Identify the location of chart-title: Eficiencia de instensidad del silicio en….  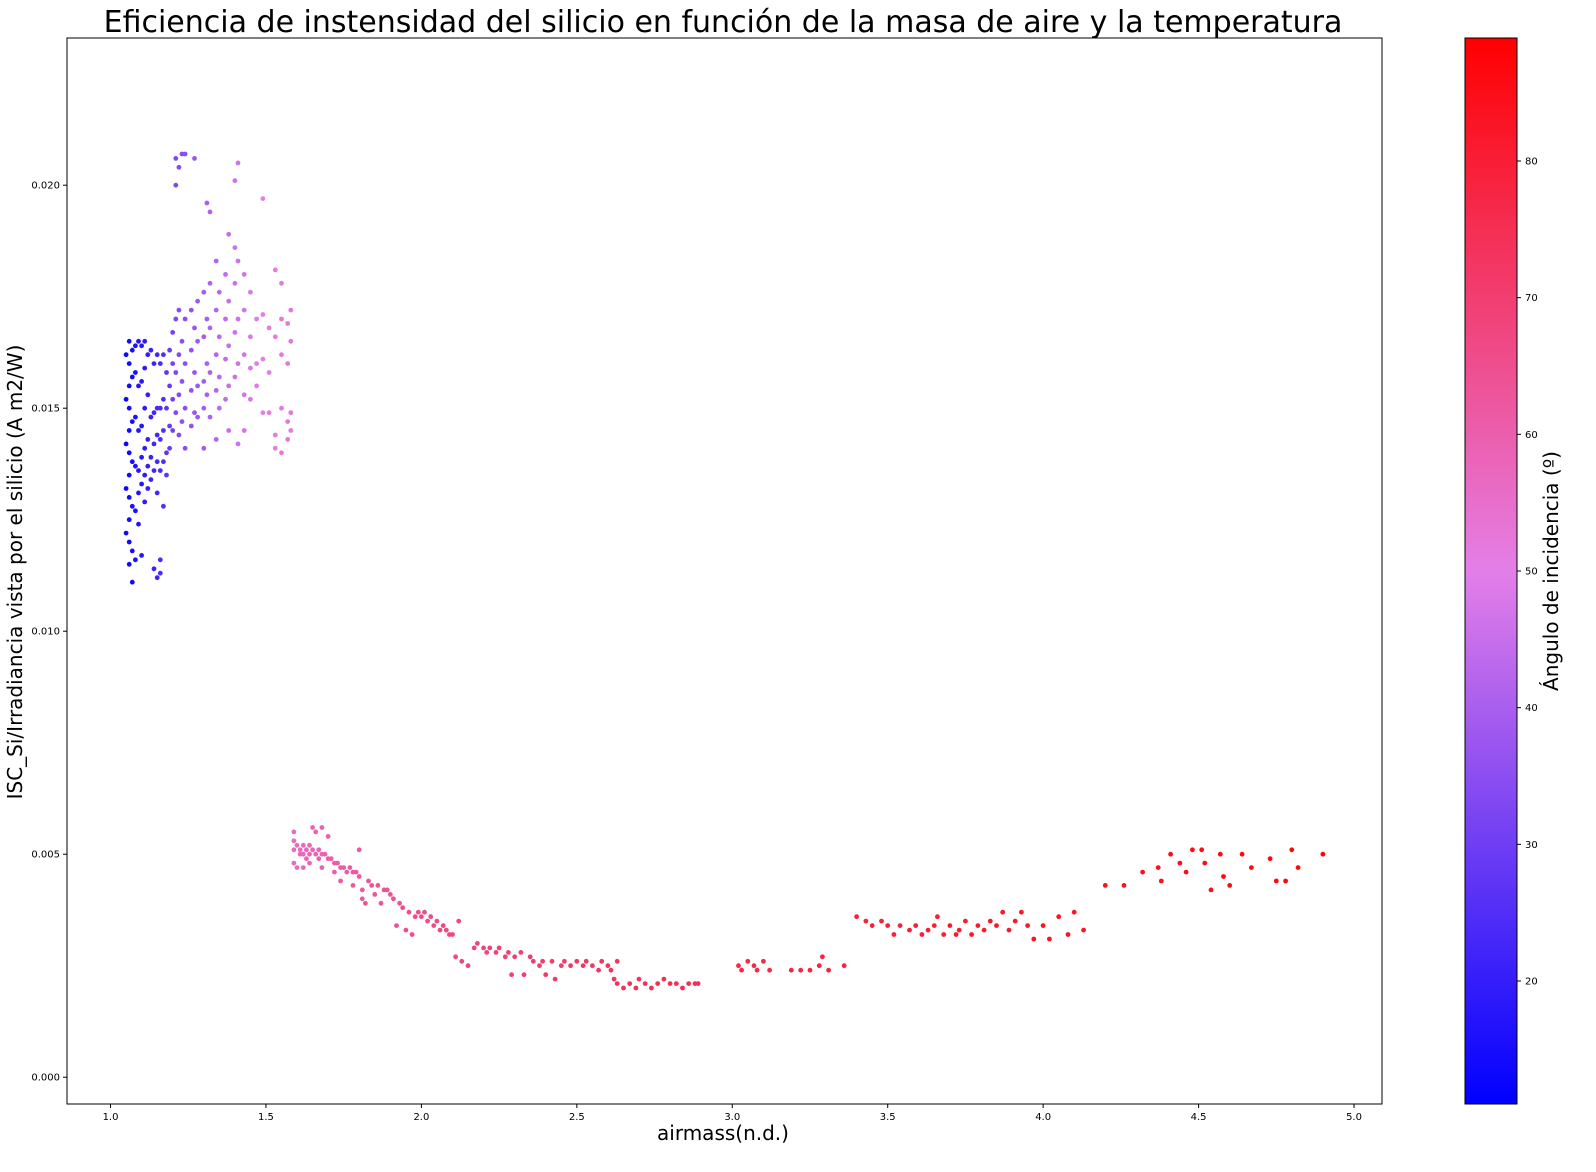
(723, 22).